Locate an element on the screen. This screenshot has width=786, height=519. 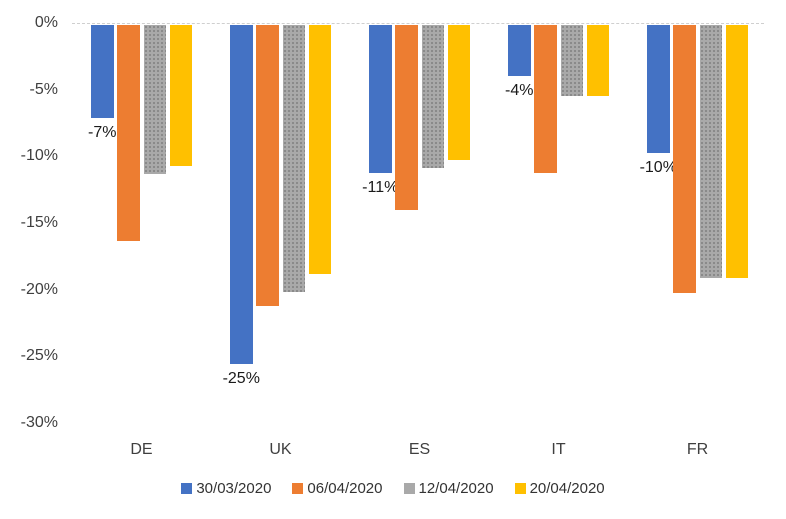
legend-swatch-30/03/2020 is located at coordinates (187, 488).